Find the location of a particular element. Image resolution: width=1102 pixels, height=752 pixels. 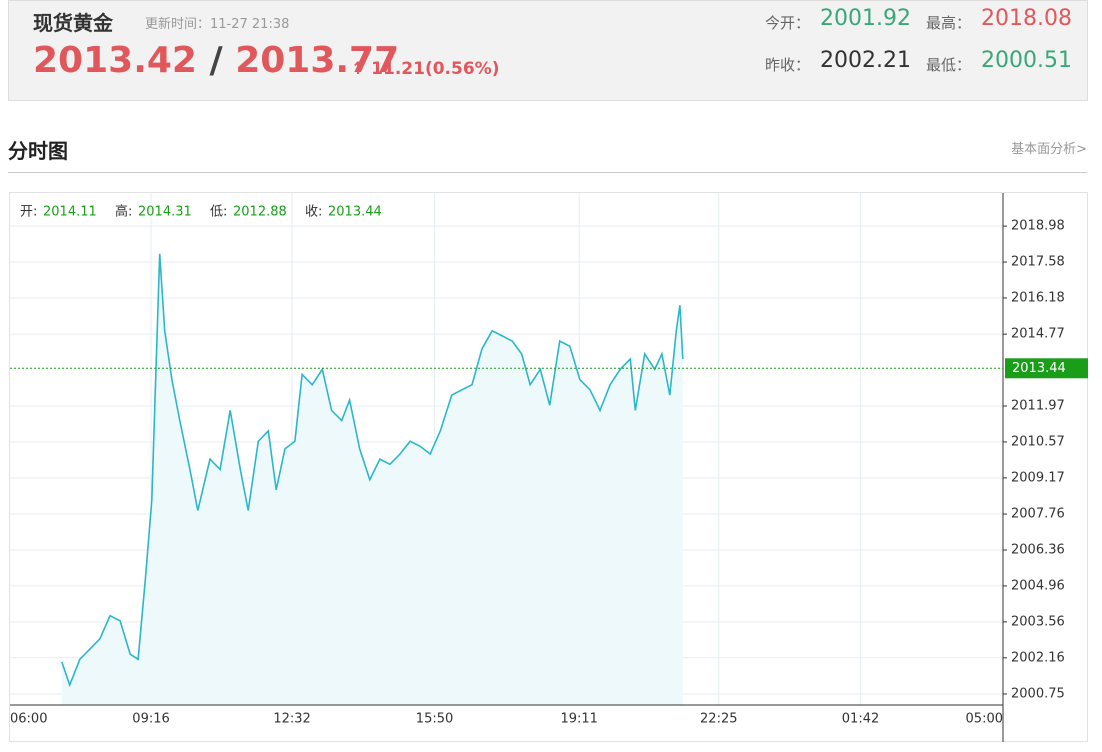

info-value: 2014.11 is located at coordinates (70, 212).